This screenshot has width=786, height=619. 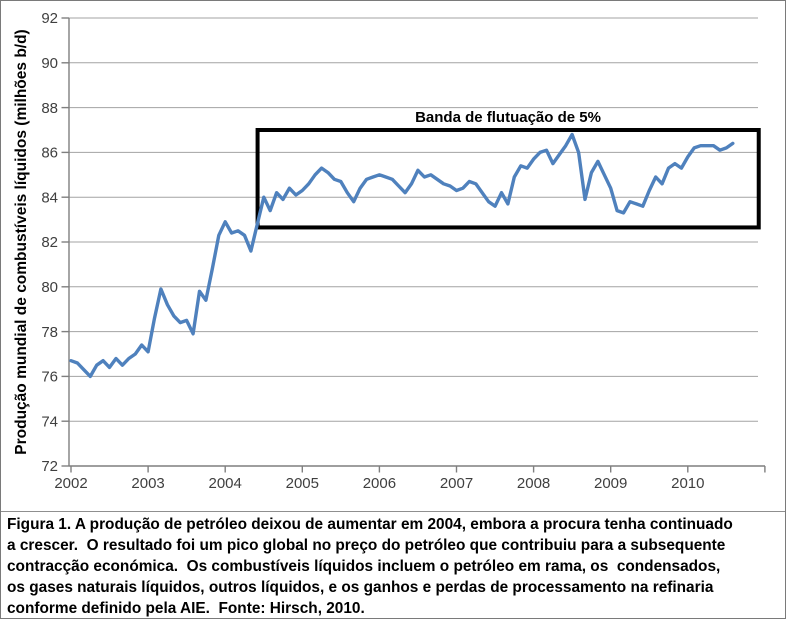 What do you see at coordinates (508, 117) in the screenshot?
I see `band-annotation-label: Banda de flutuação de 5%` at bounding box center [508, 117].